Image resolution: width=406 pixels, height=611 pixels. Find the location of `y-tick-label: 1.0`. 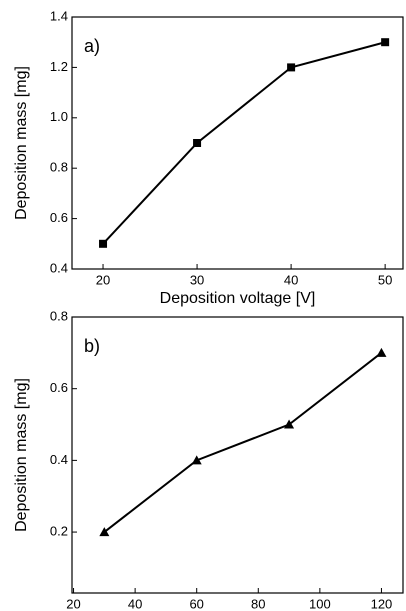

y-tick-label: 1.0 is located at coordinates (59, 116).